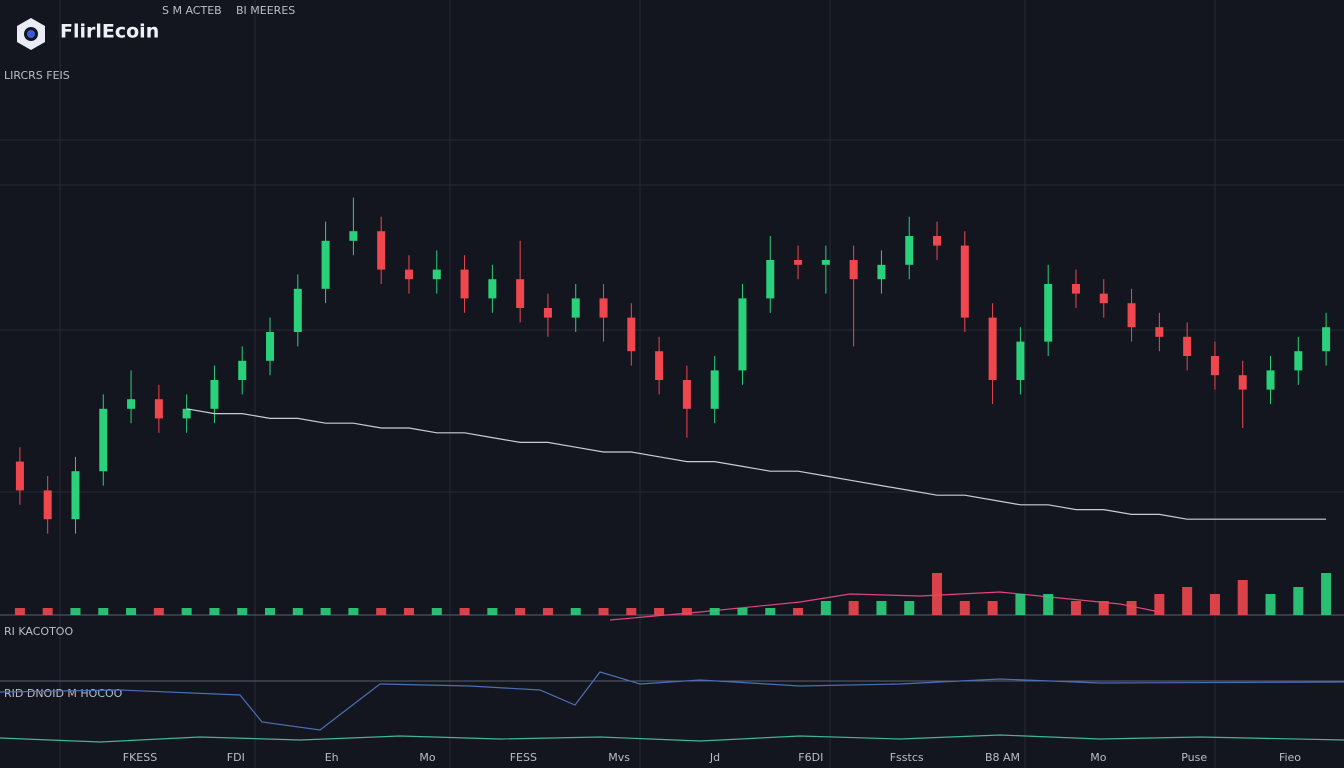 The height and width of the screenshot is (768, 1344). Describe the element at coordinates (1002, 757) in the screenshot. I see `time-label: B8 AM` at that location.